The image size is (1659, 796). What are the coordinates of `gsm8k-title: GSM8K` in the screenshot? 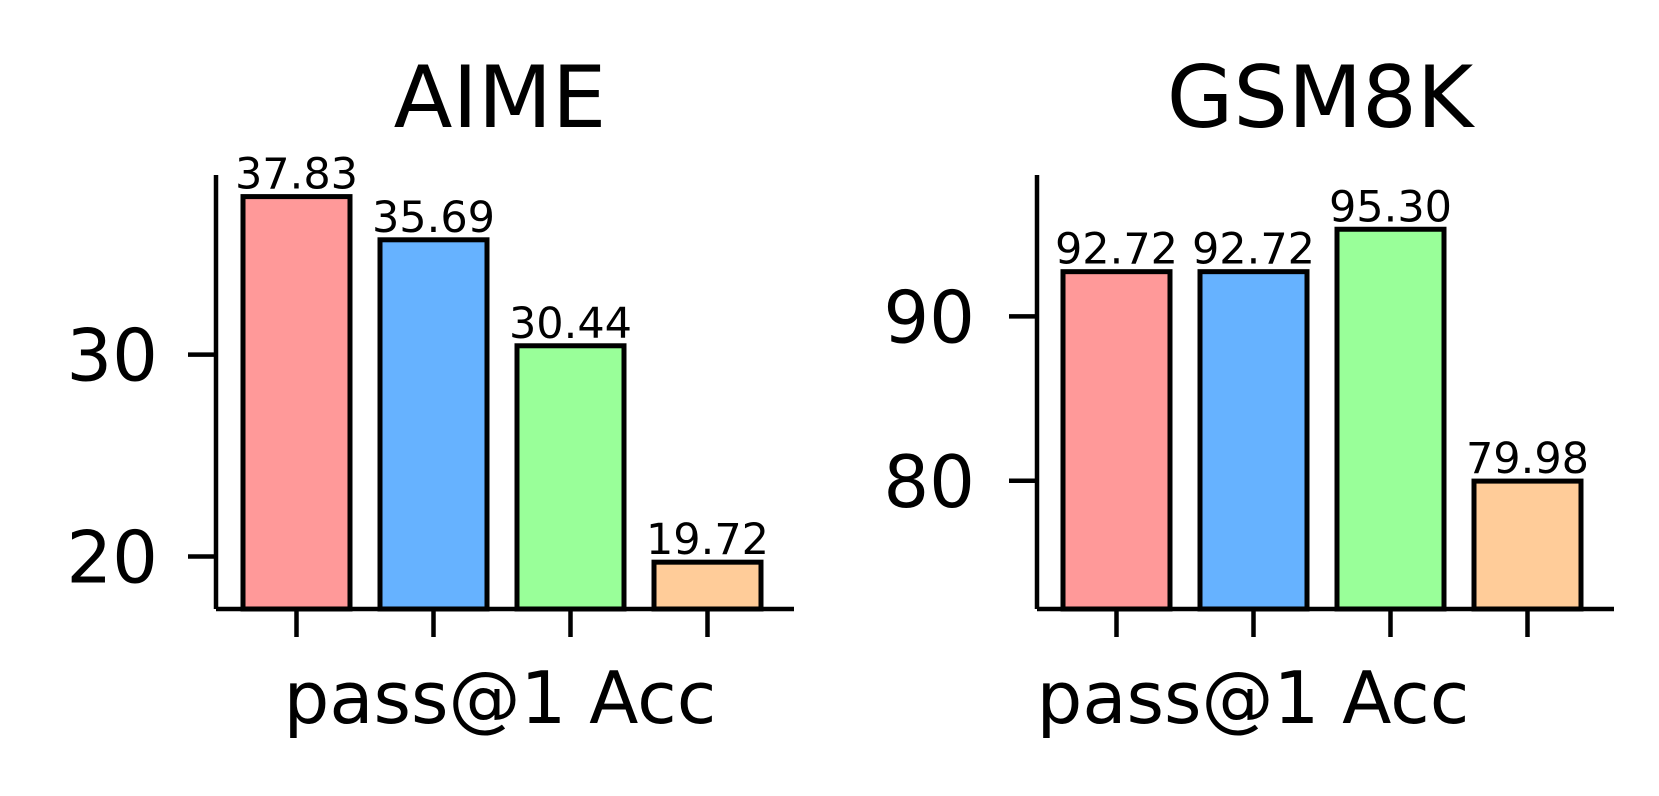 It's located at (1321, 98).